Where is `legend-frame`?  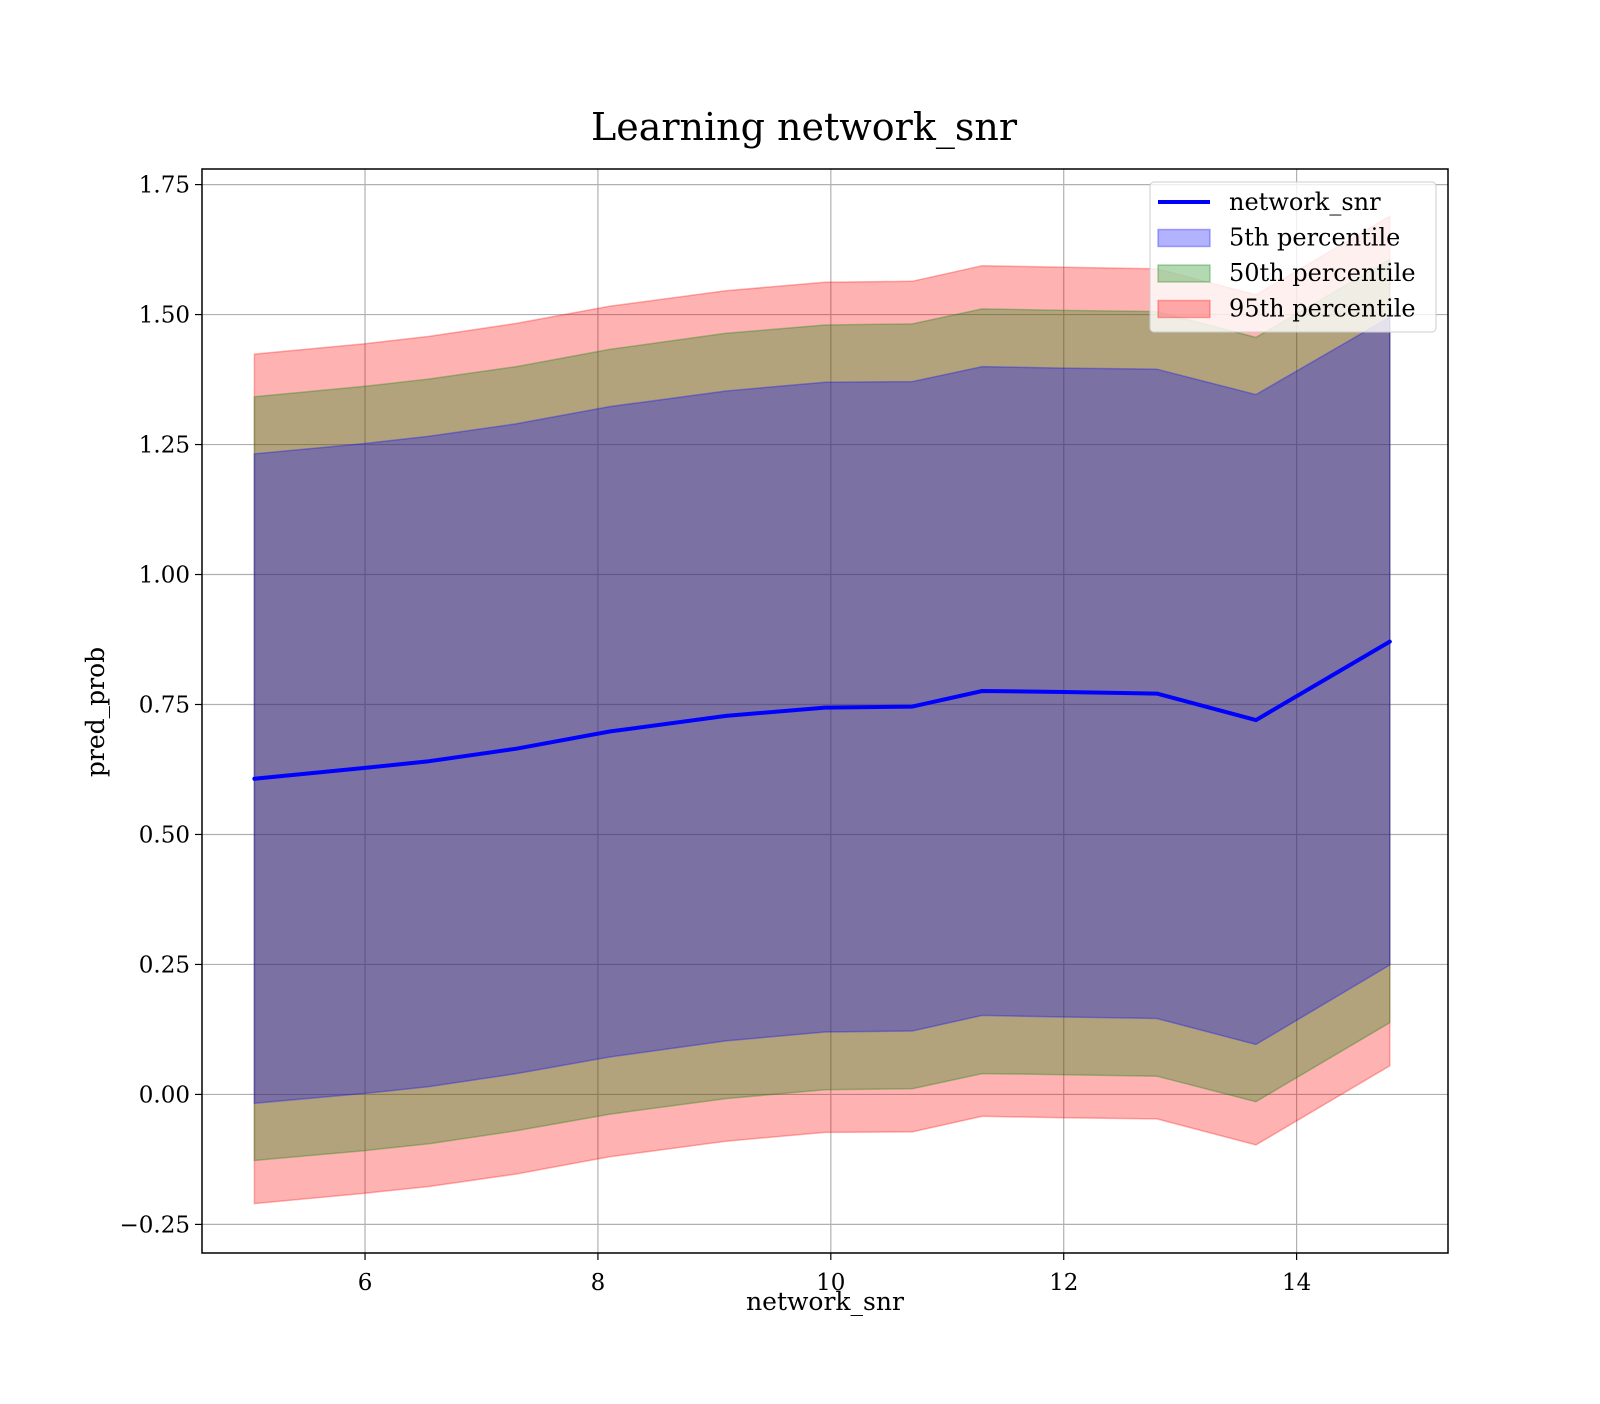 legend-frame is located at coordinates (1293, 257).